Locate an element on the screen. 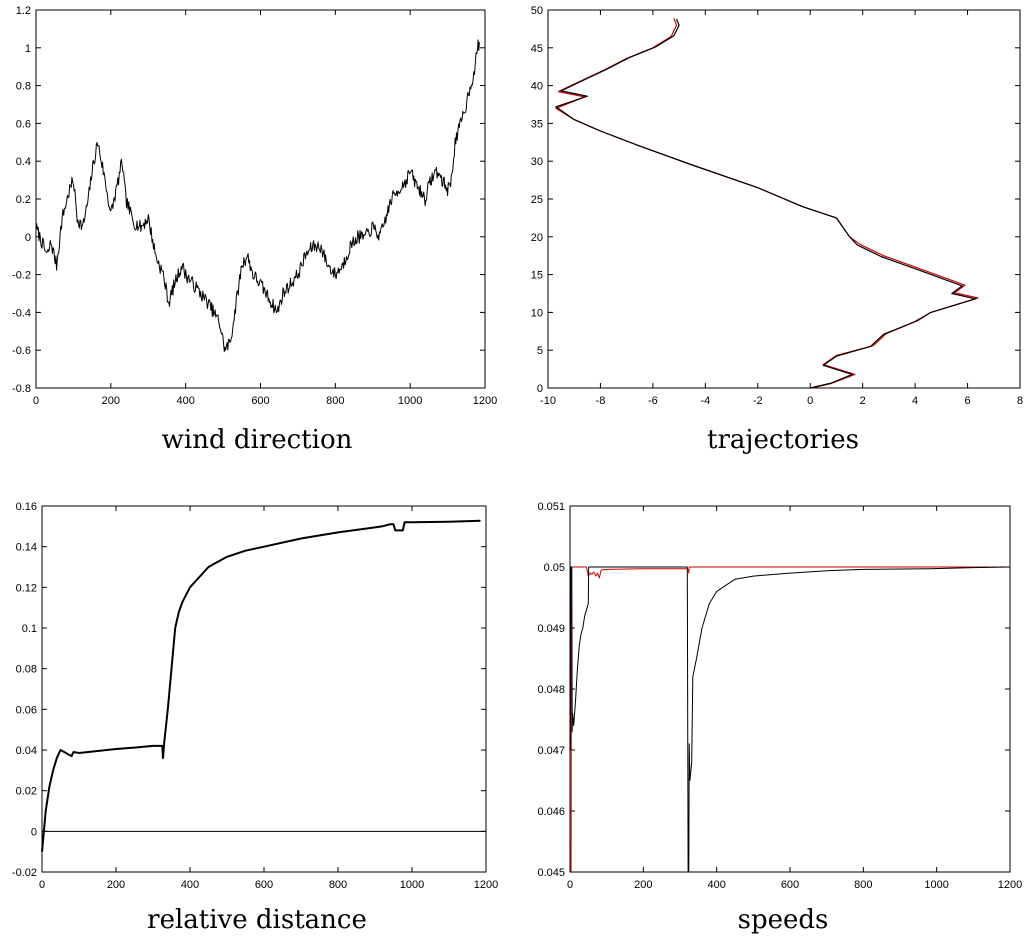 The image size is (1024, 940). x-tick-label: 6 is located at coordinates (967, 401).